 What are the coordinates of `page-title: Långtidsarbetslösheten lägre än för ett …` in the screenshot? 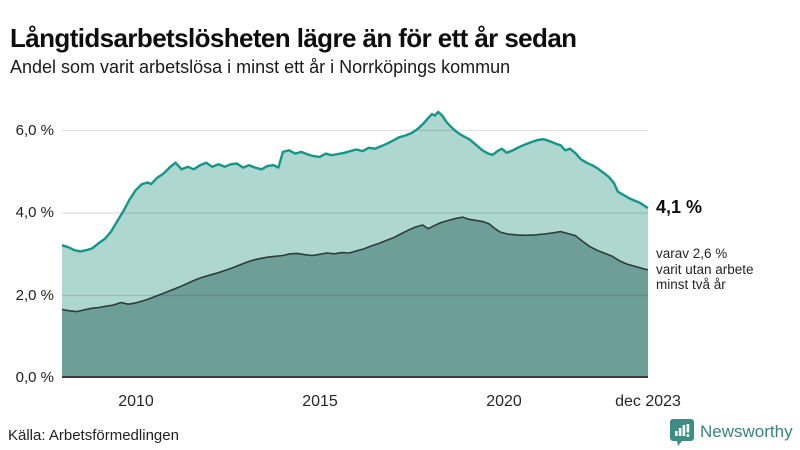 It's located at (293, 38).